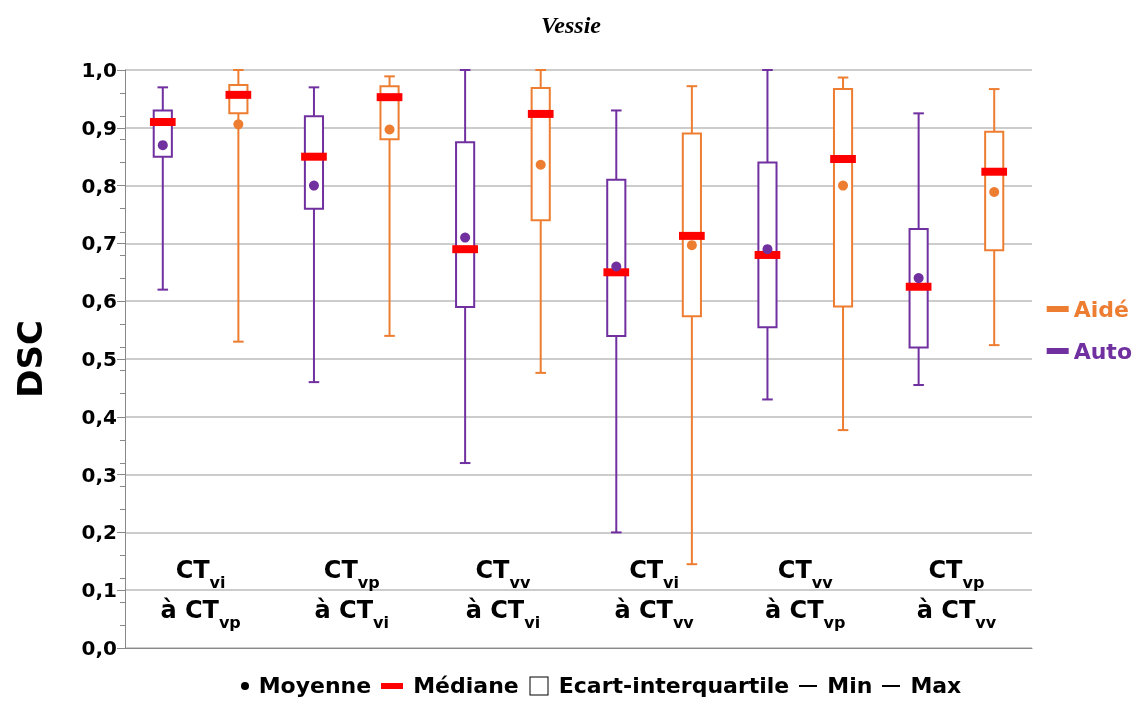 The width and height of the screenshot is (1142, 711). Describe the element at coordinates (99, 301) in the screenshot. I see `y-tick-label: 0,6` at that location.